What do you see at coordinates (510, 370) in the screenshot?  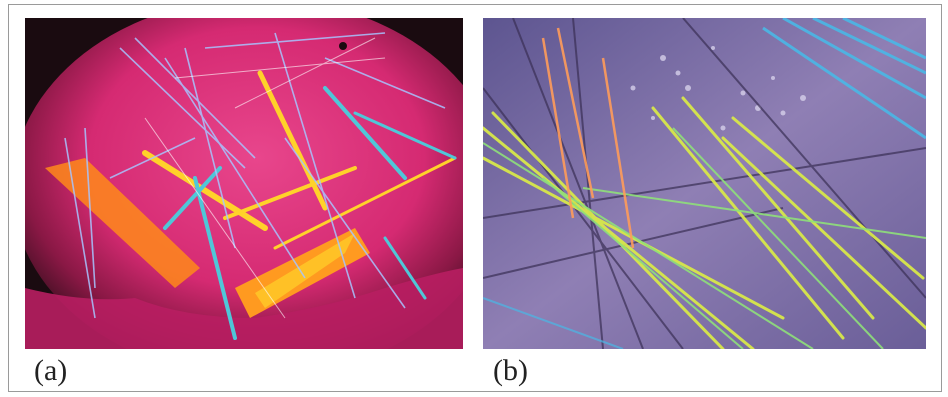 I see `panel-label-b: (b)` at bounding box center [510, 370].